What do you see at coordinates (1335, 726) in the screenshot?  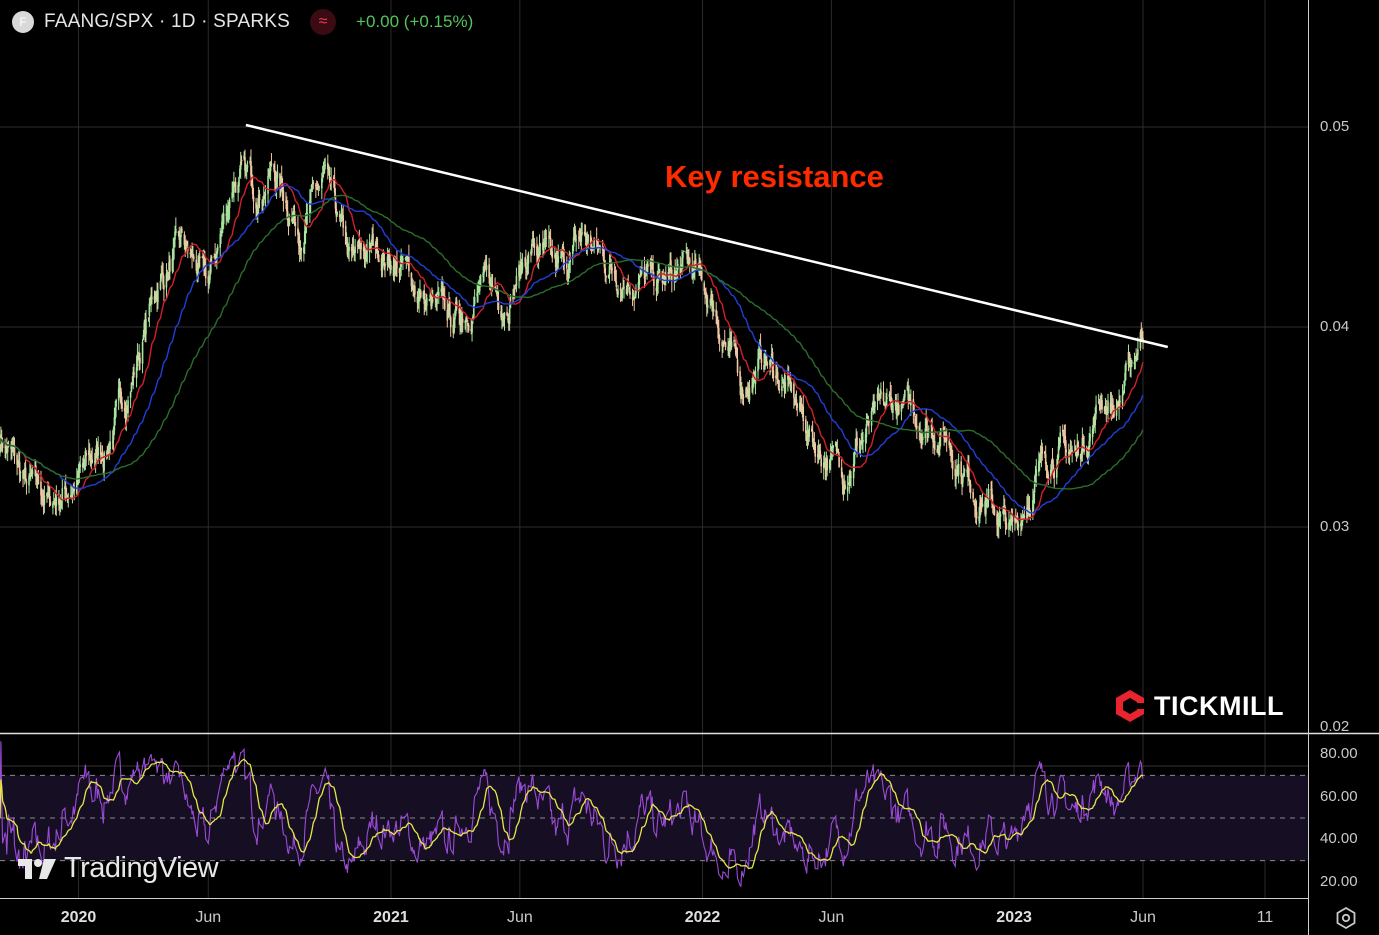 I see `price-axis-label: 0.02` at bounding box center [1335, 726].